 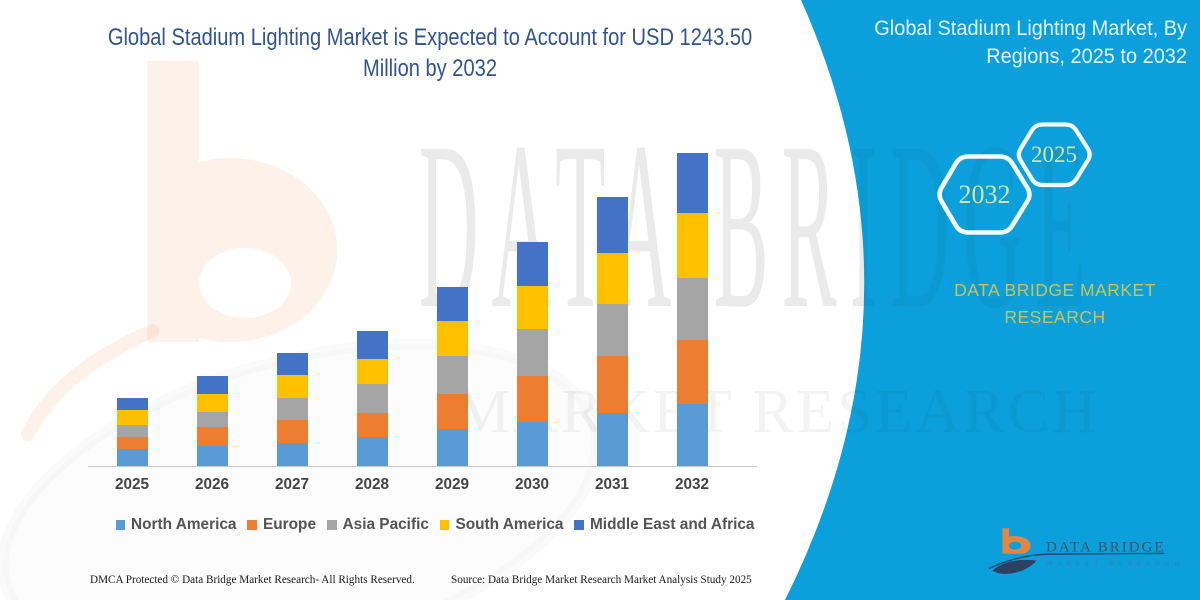 I want to click on svg-text: DATA BRIDGE, so click(x=1106, y=548).